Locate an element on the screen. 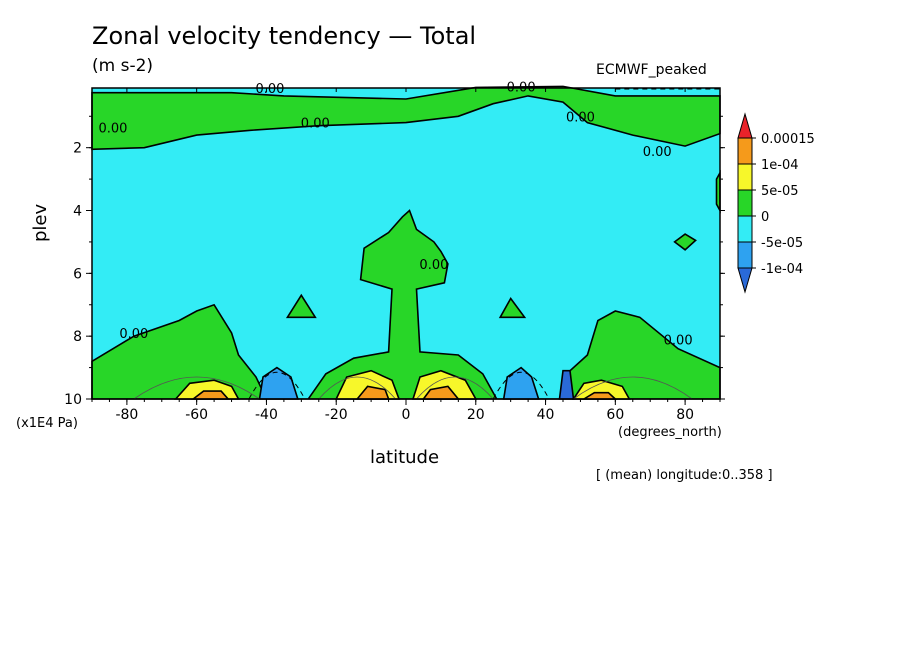 The image size is (904, 654). region-green-isle-east is located at coordinates (512, 308).